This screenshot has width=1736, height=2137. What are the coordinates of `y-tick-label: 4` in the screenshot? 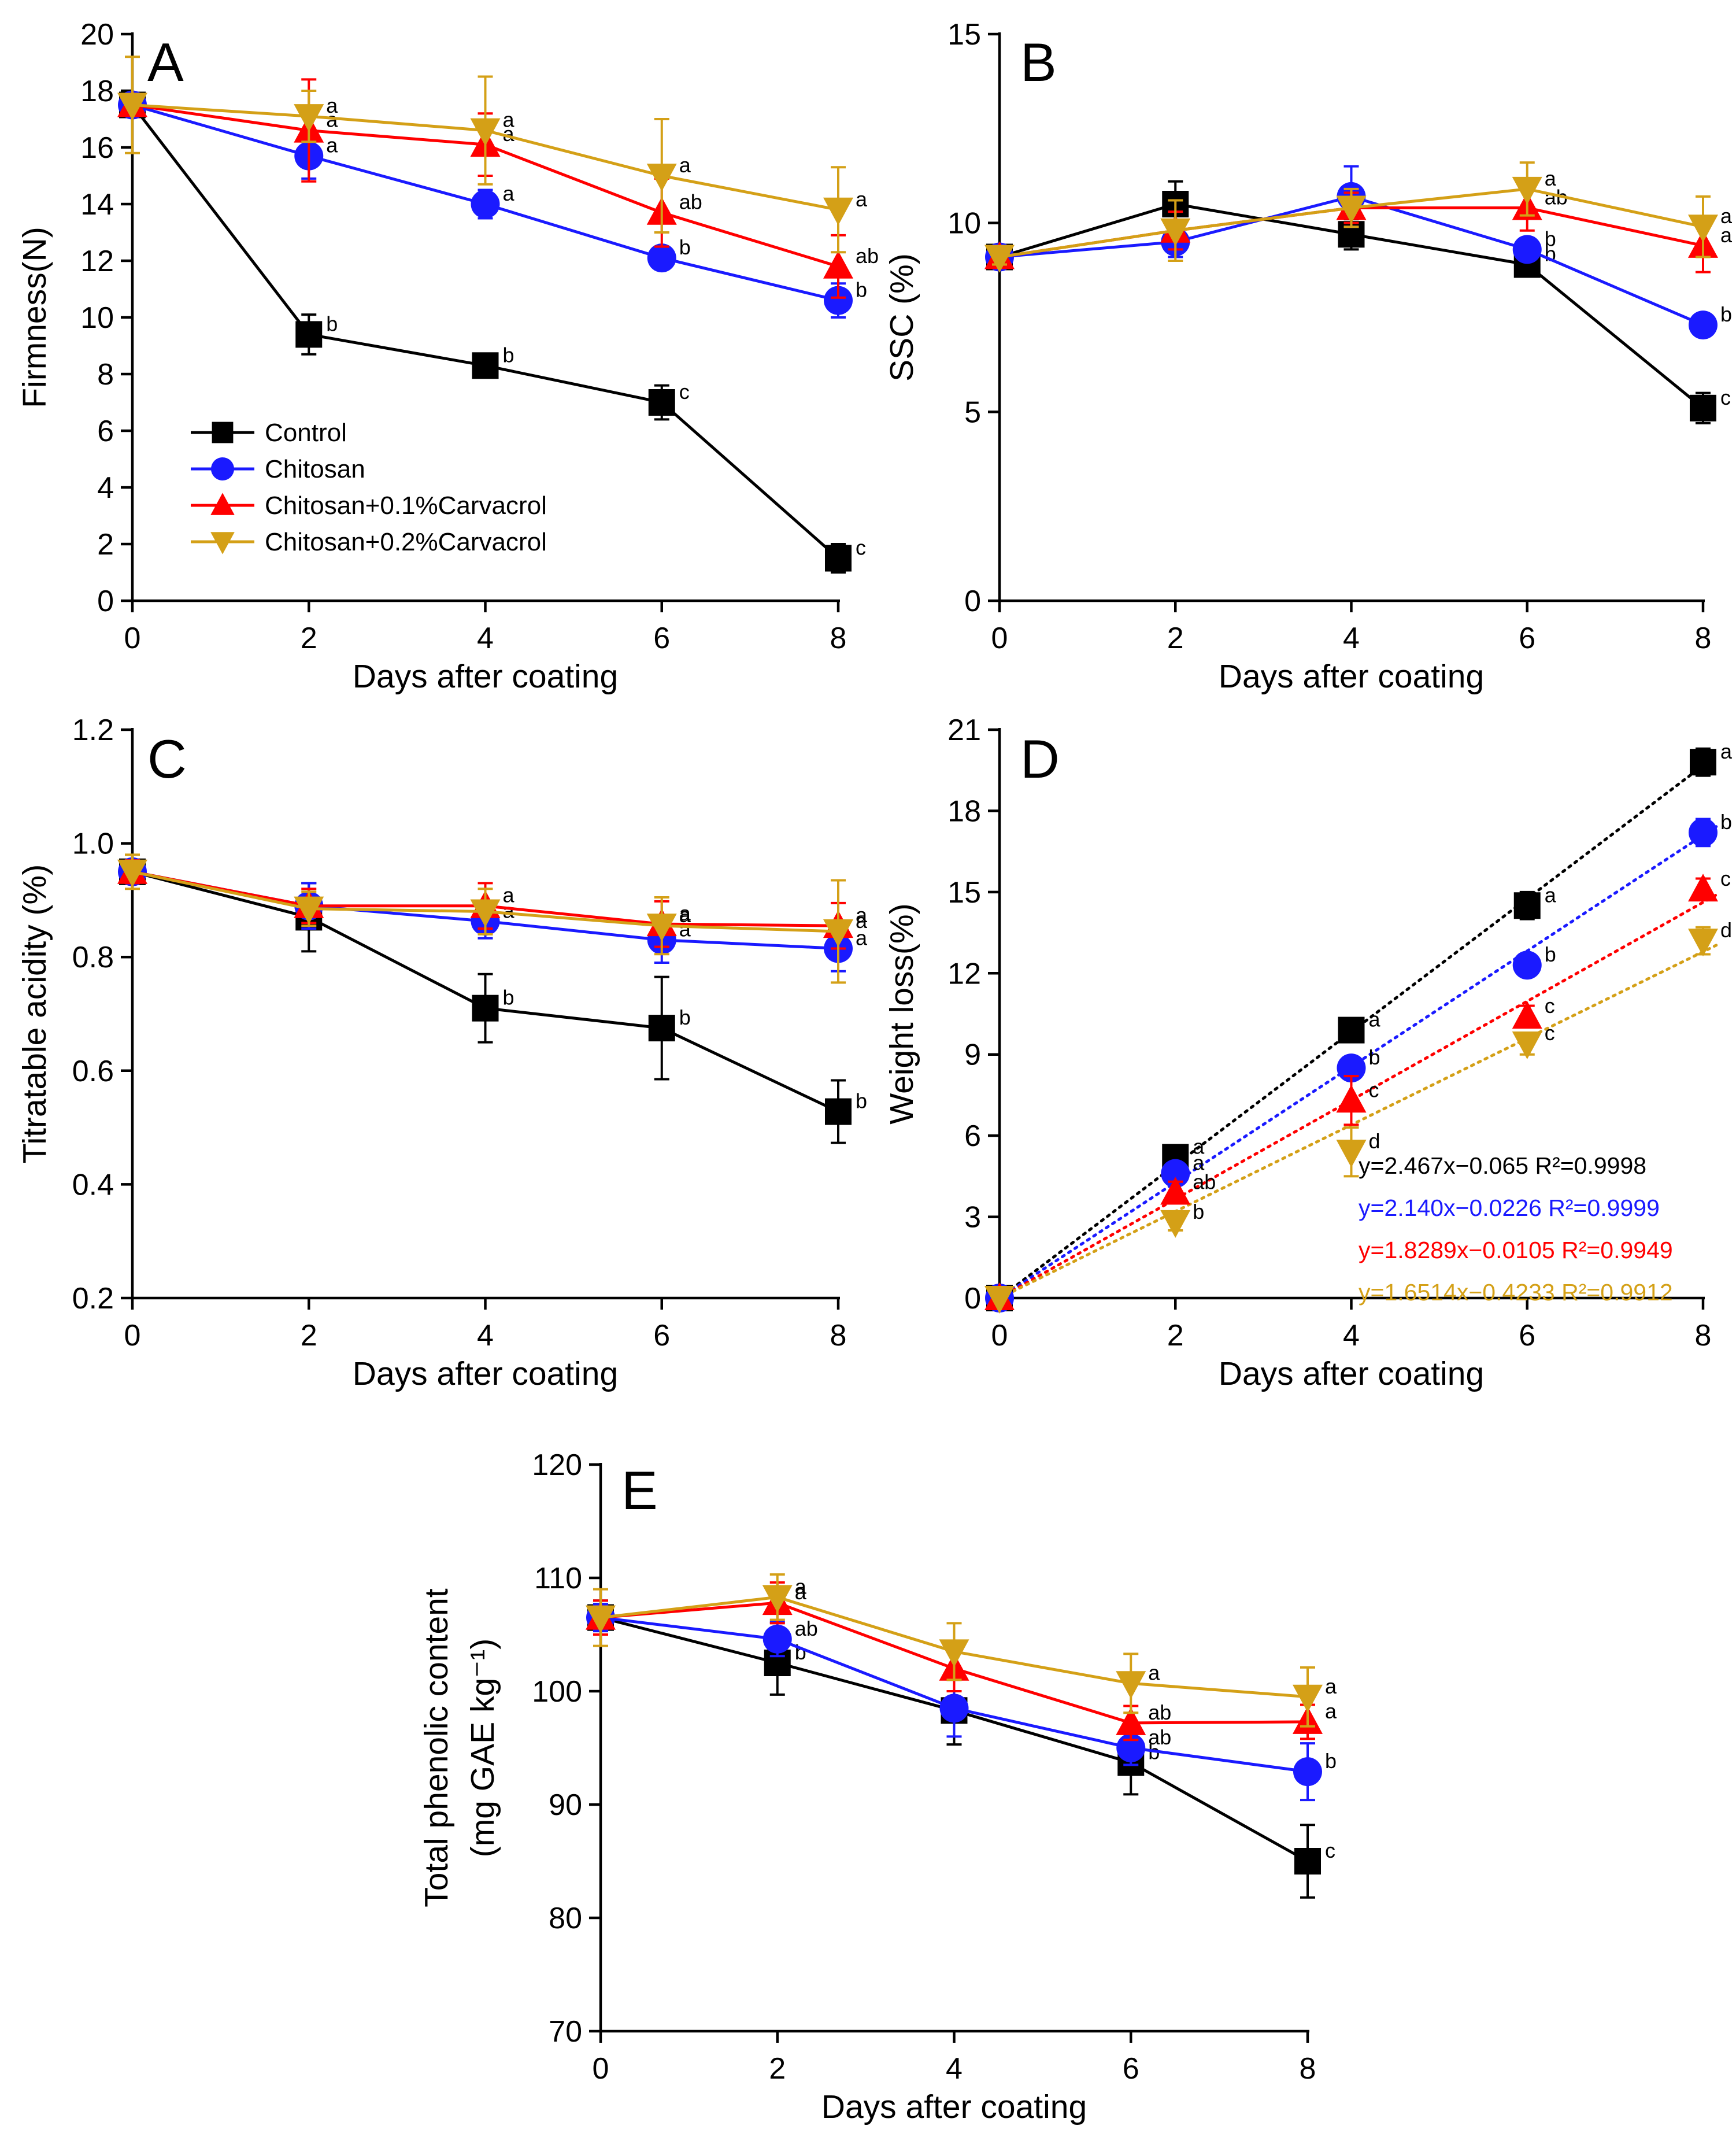 It's located at (105, 488).